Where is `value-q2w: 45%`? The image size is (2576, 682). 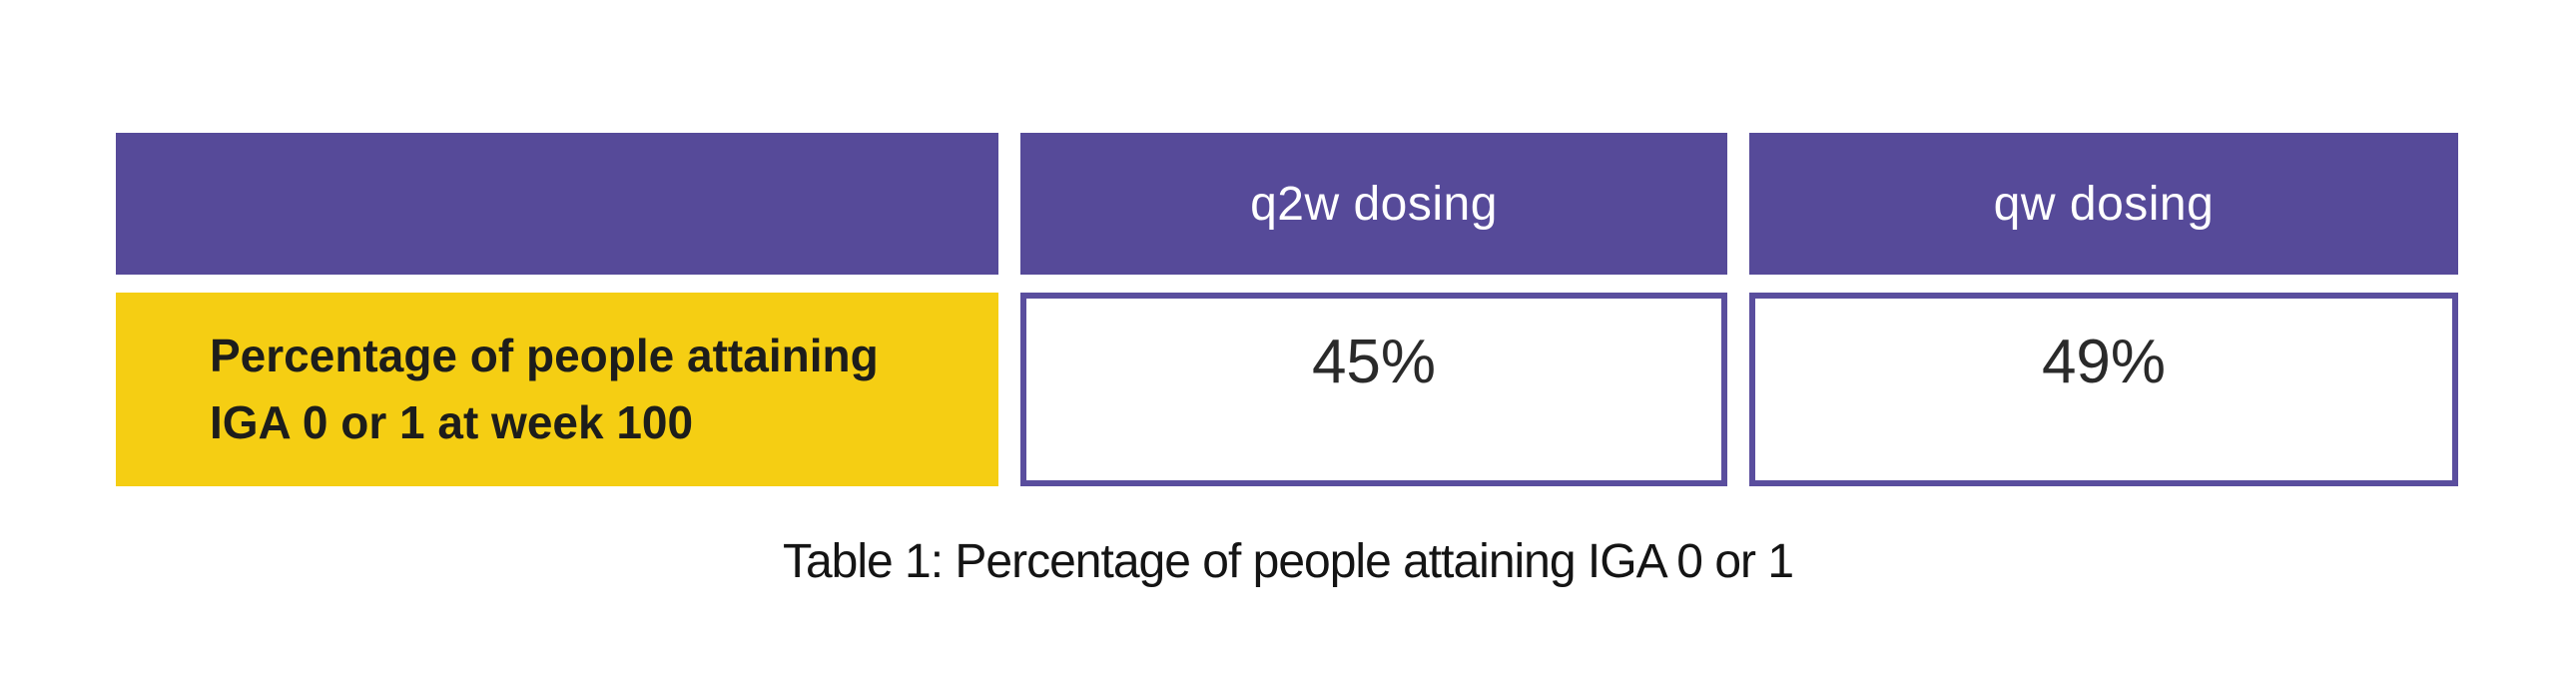 value-q2w: 45% is located at coordinates (1374, 362).